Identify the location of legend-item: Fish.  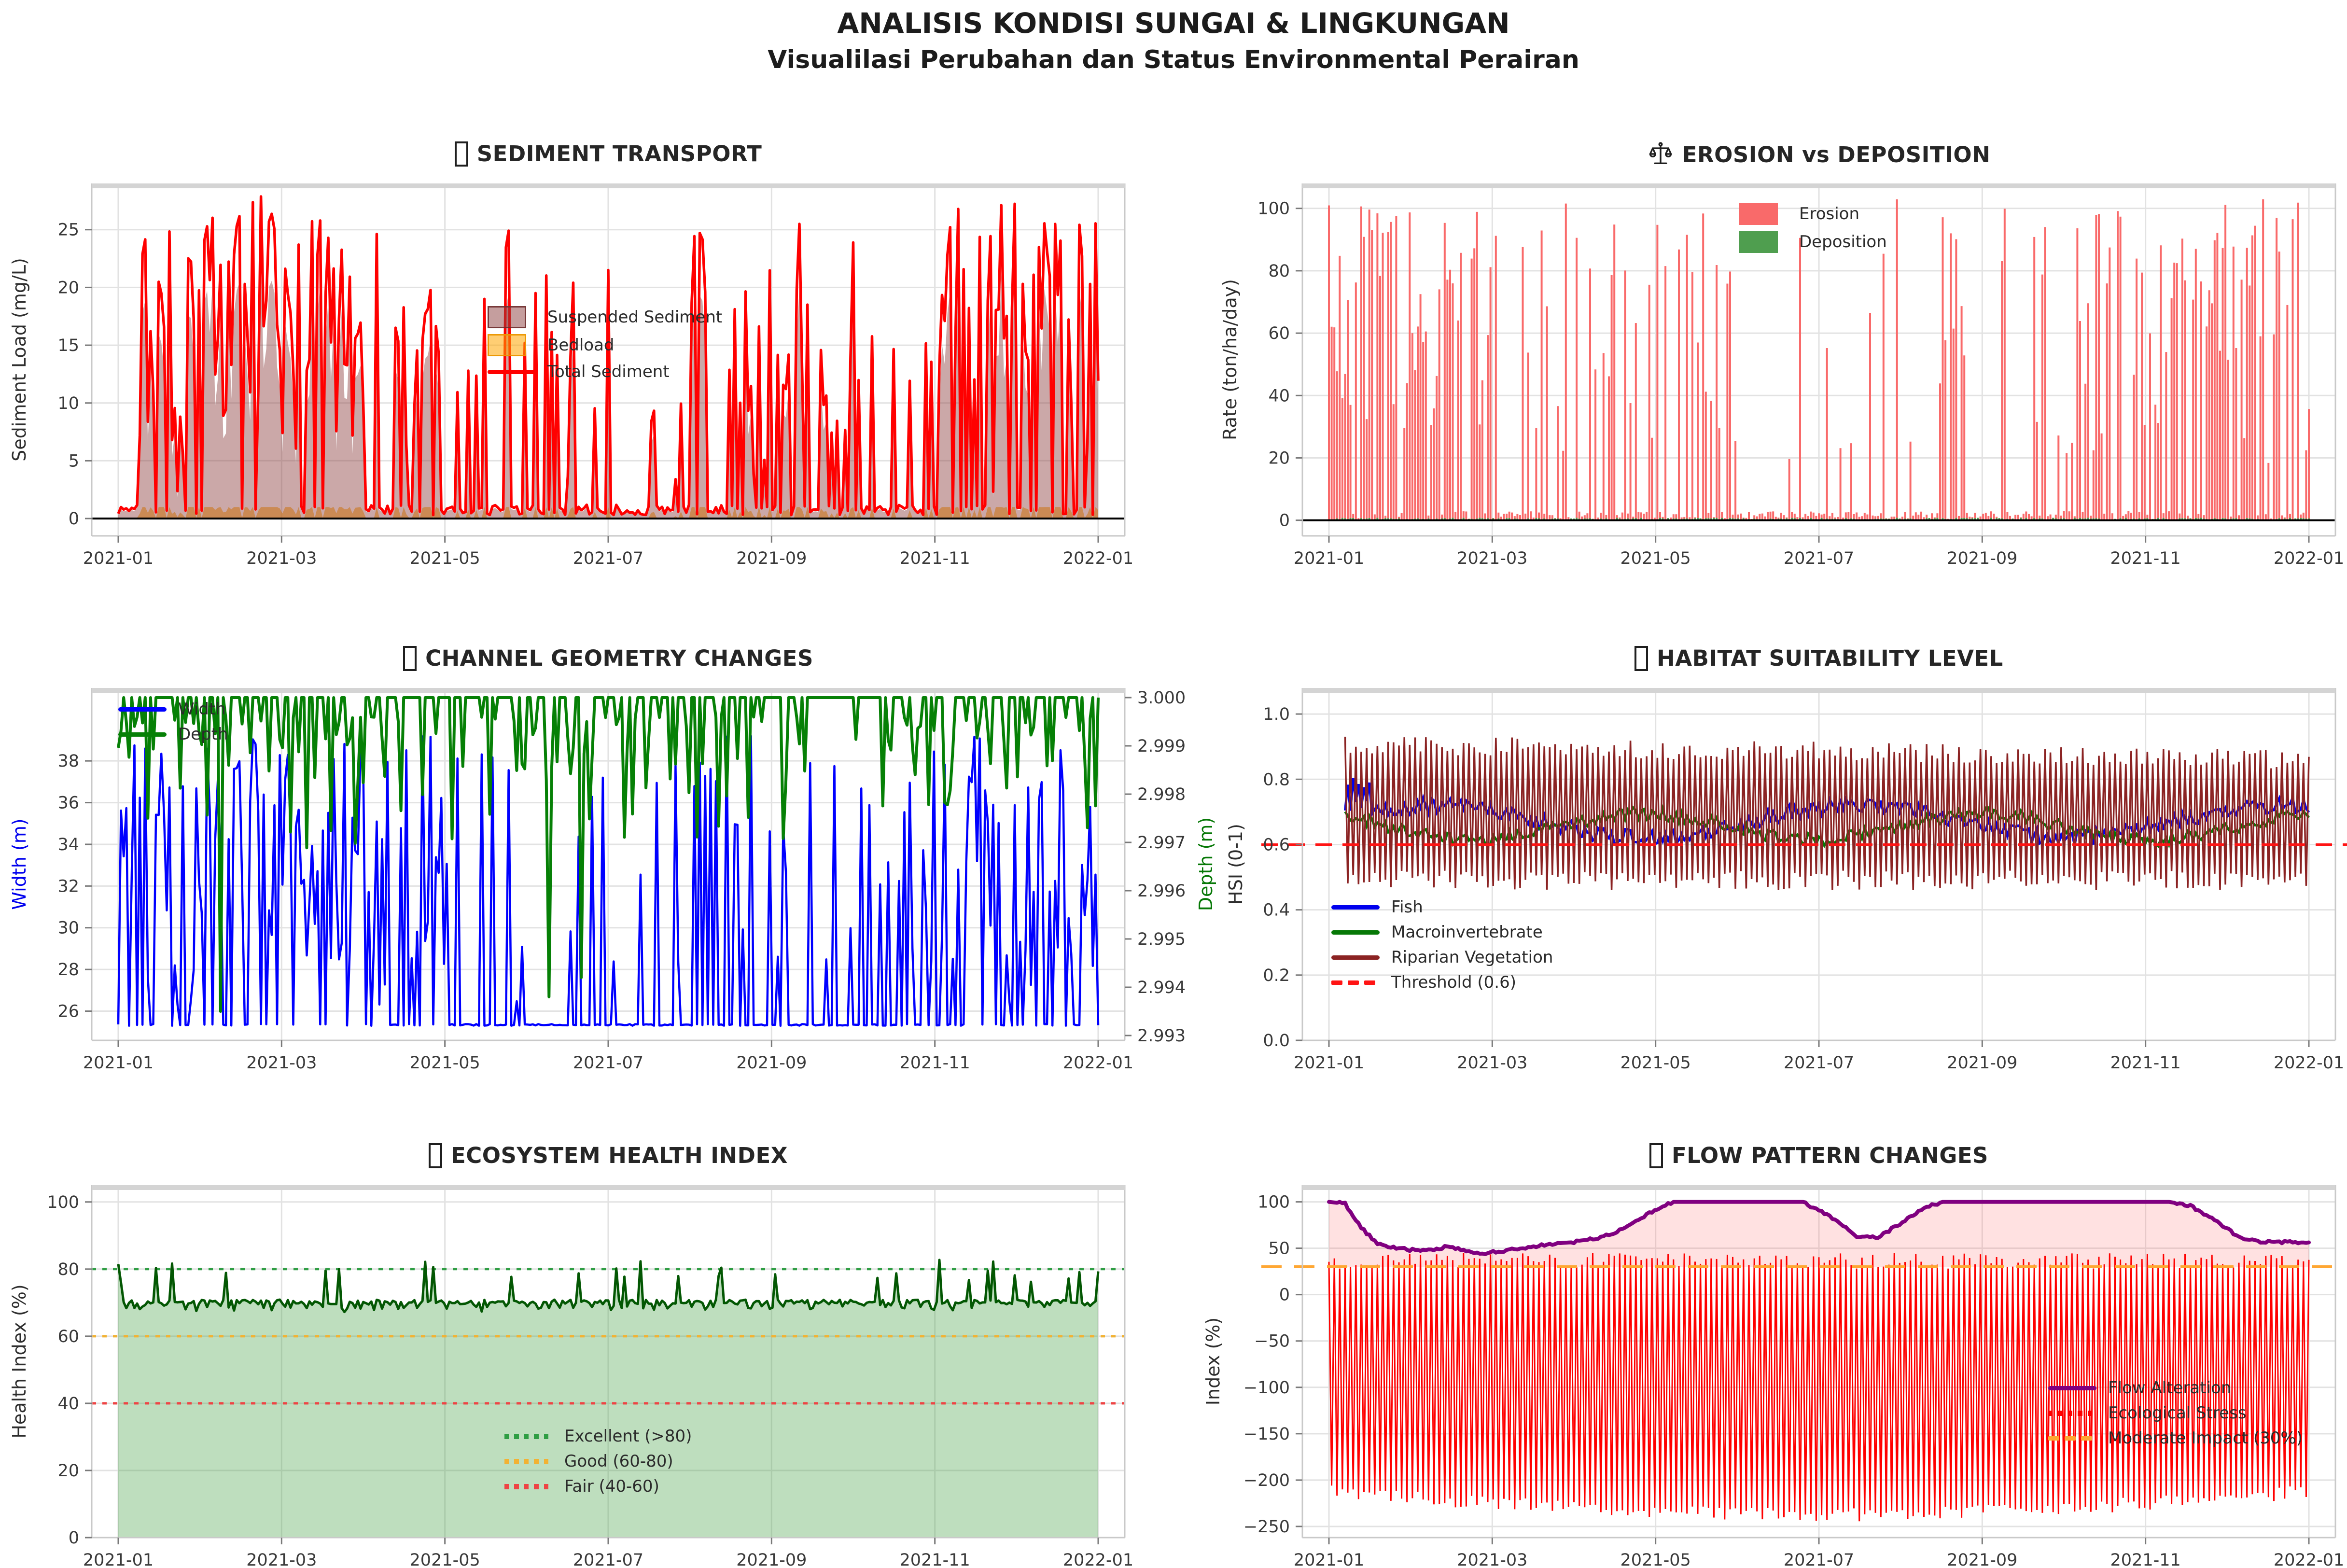
(1442, 907).